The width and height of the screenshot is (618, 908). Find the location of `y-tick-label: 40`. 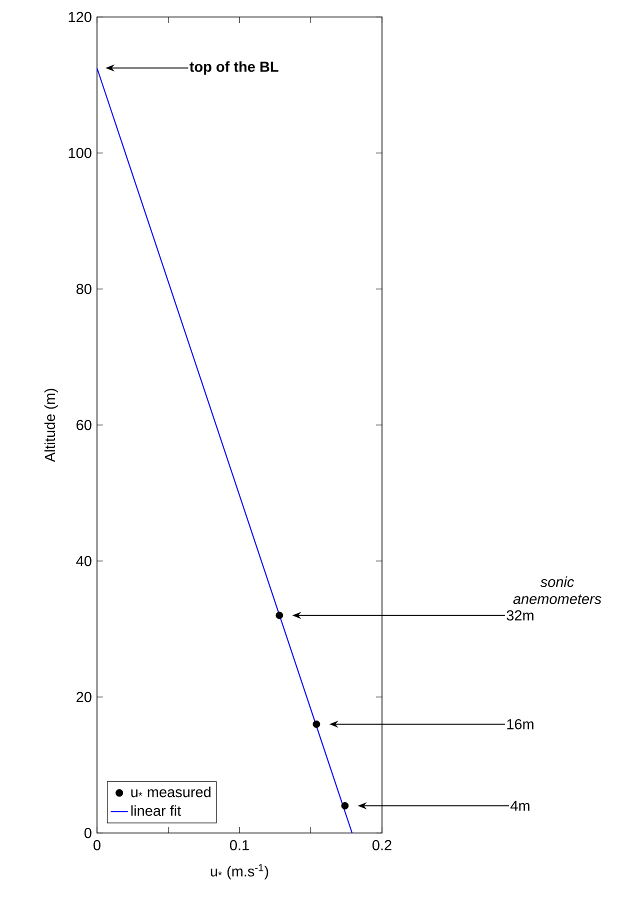

y-tick-label: 40 is located at coordinates (84, 561).